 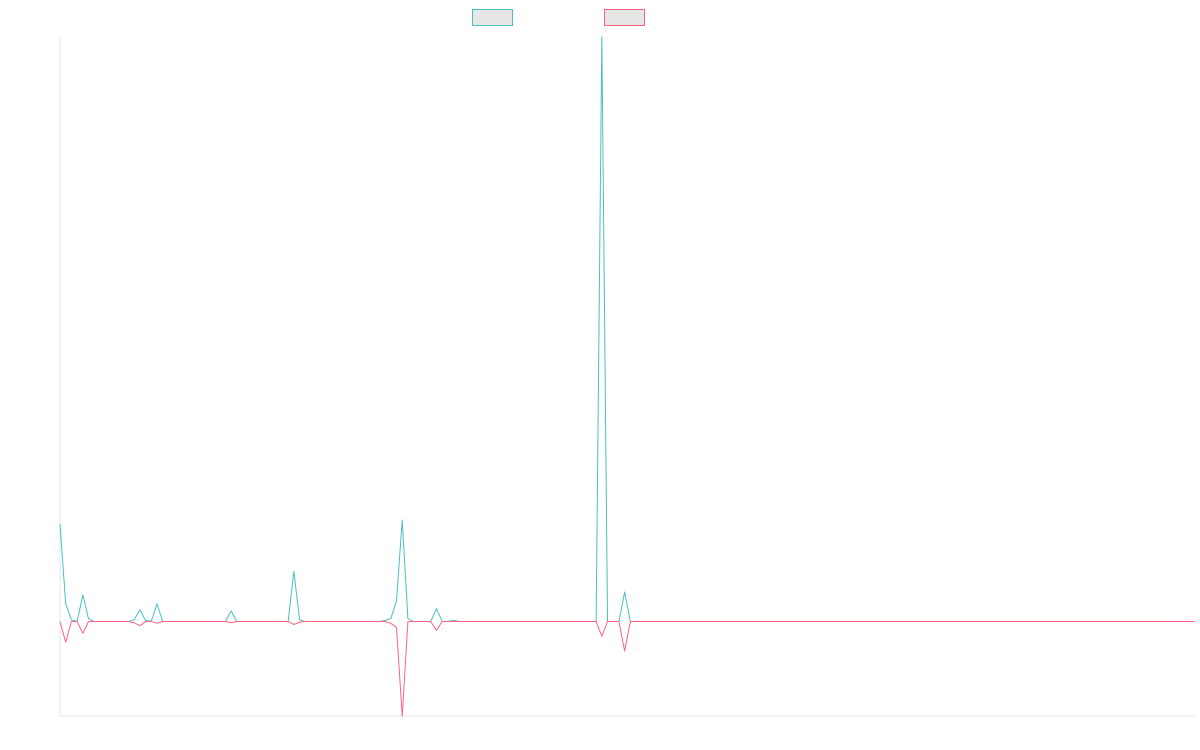 What do you see at coordinates (558, 17) in the screenshot?
I see `legend` at bounding box center [558, 17].